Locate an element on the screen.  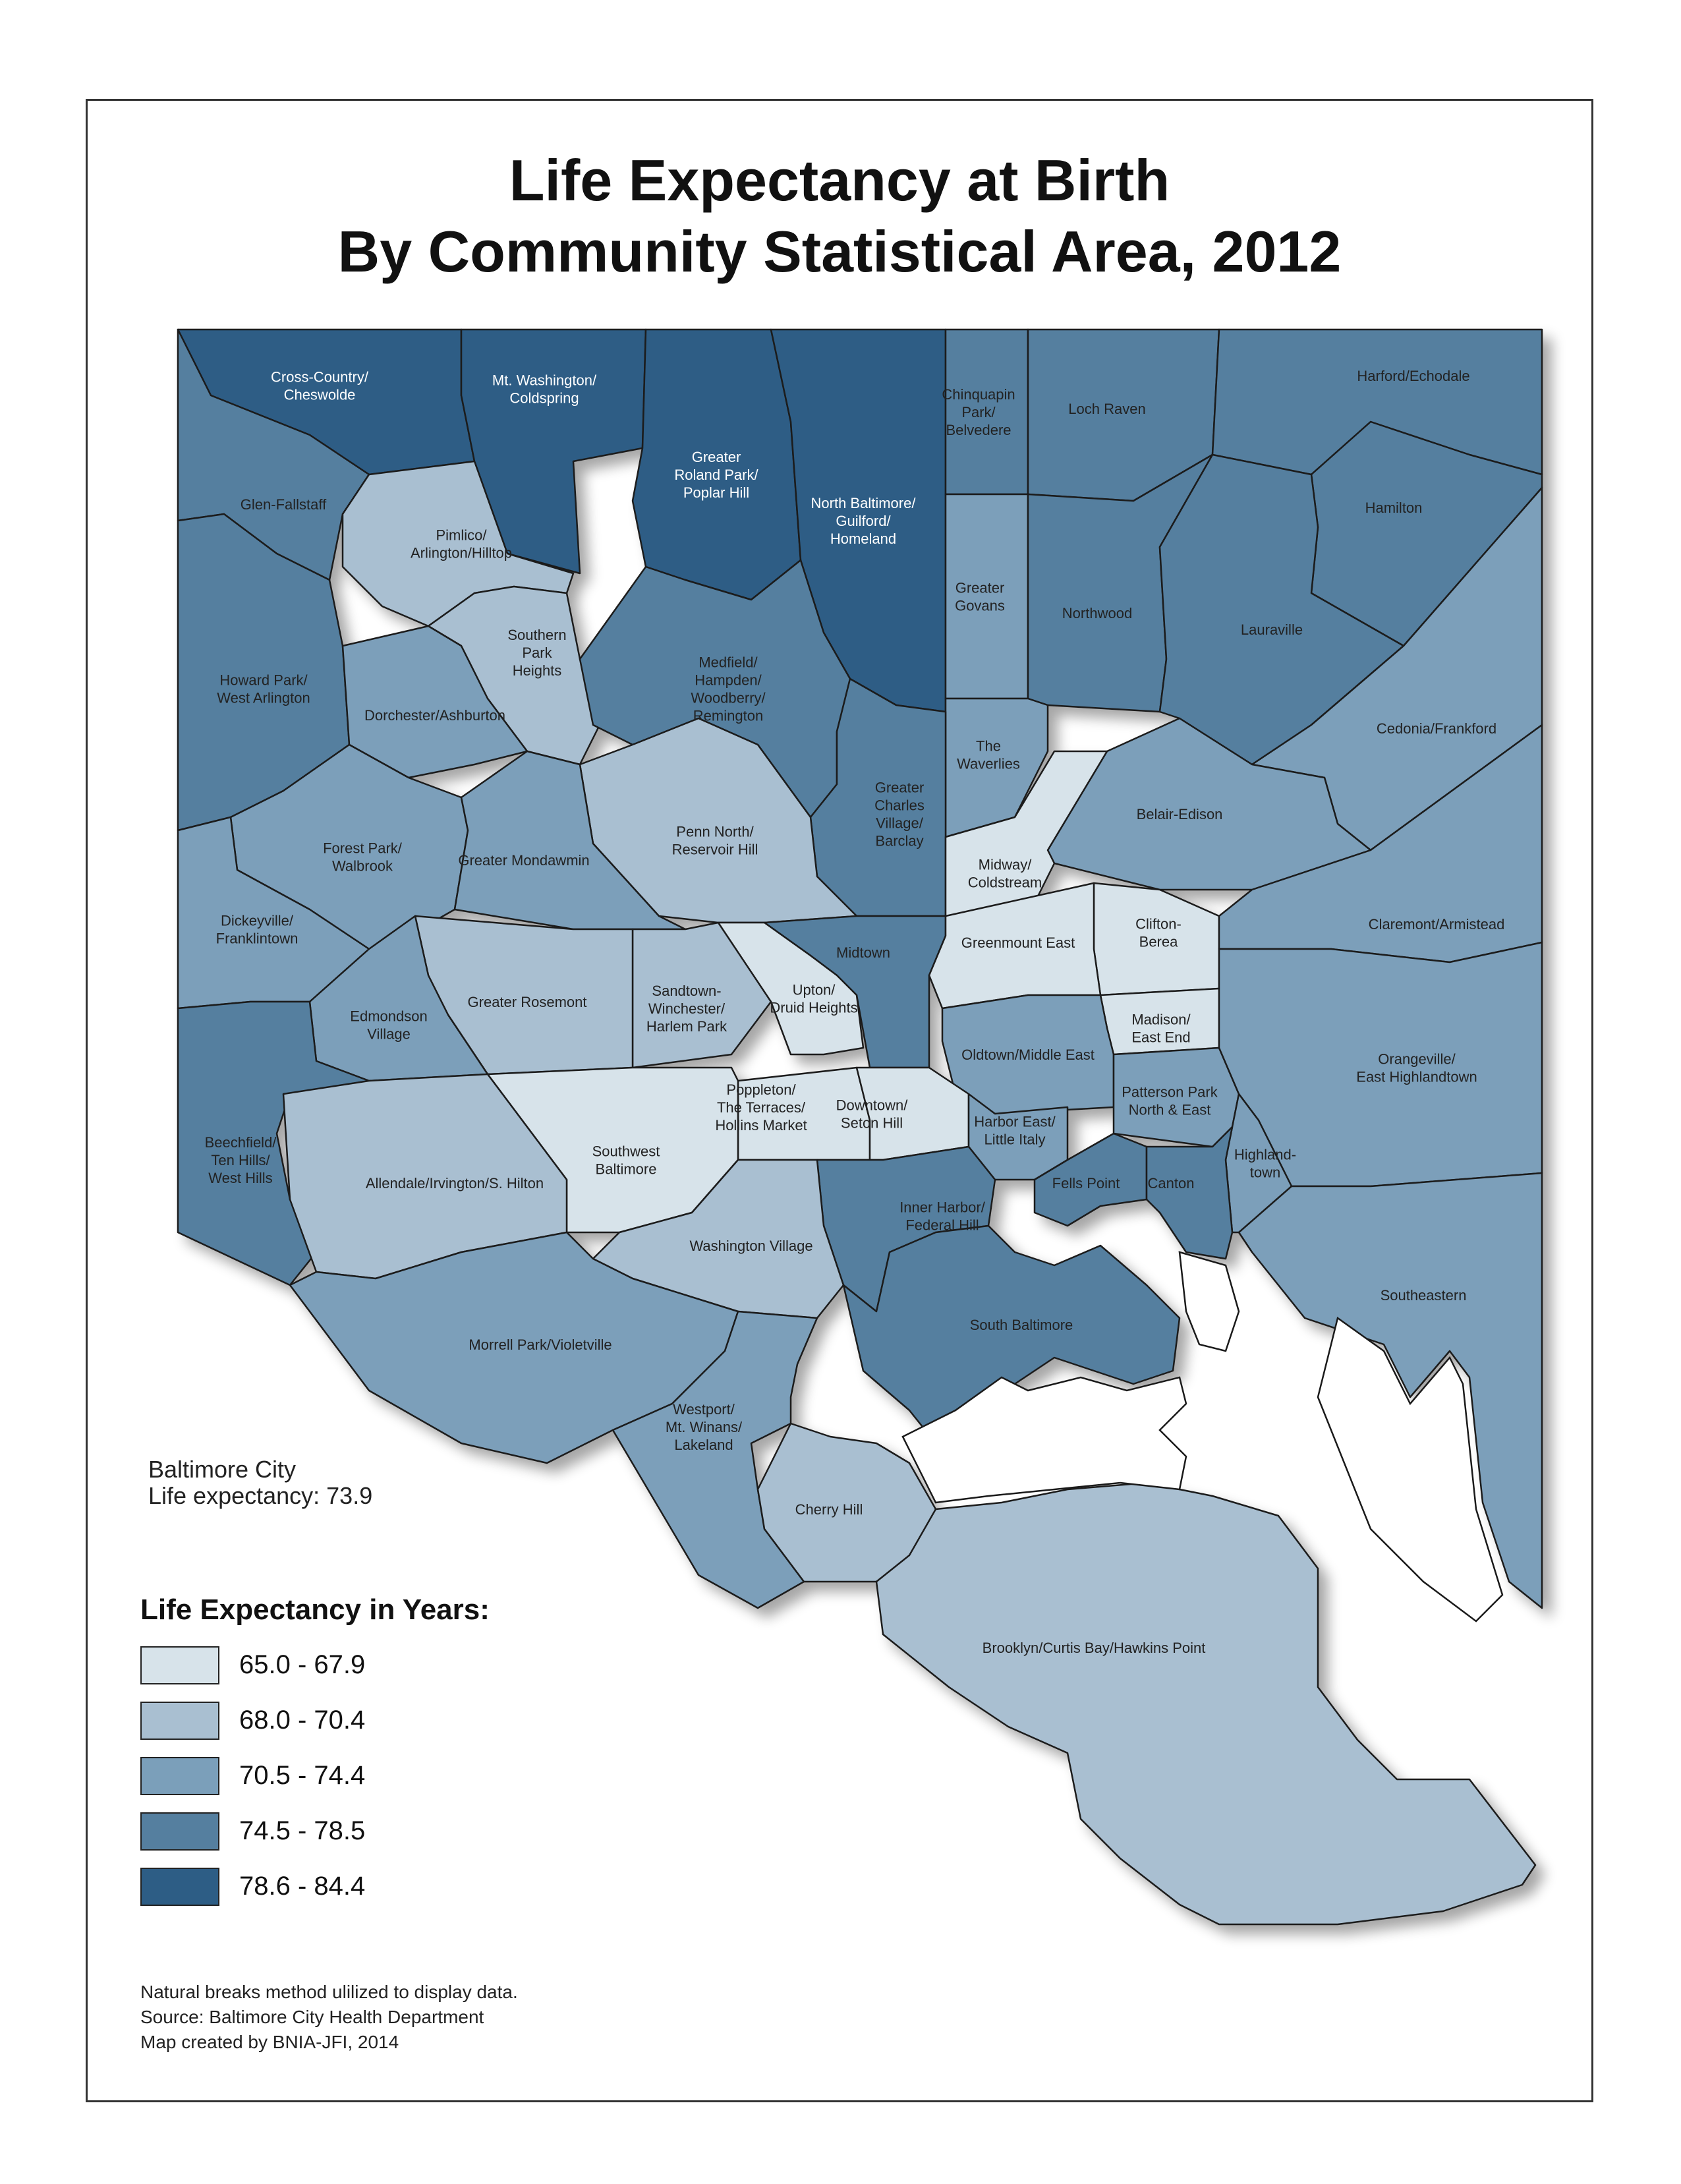
region-label-line: Village/ is located at coordinates (900, 823).